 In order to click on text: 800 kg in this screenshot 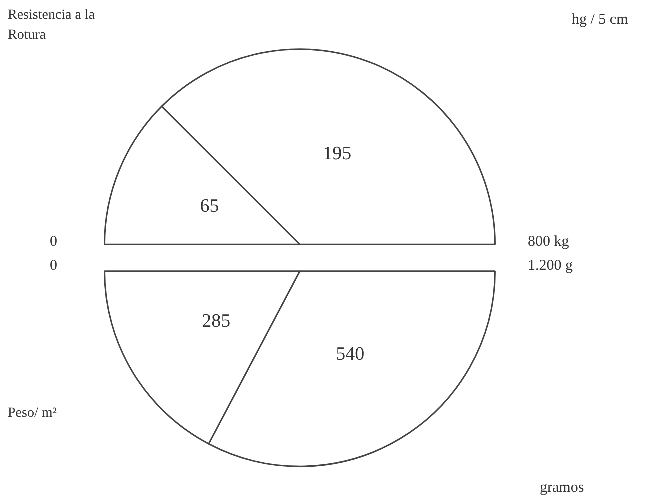, I will do `click(549, 242)`.